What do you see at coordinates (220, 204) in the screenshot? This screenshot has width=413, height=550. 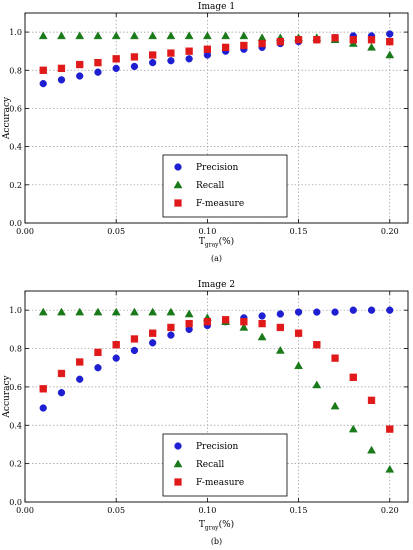 I see `legend-label-f-measure: F-measure` at bounding box center [220, 204].